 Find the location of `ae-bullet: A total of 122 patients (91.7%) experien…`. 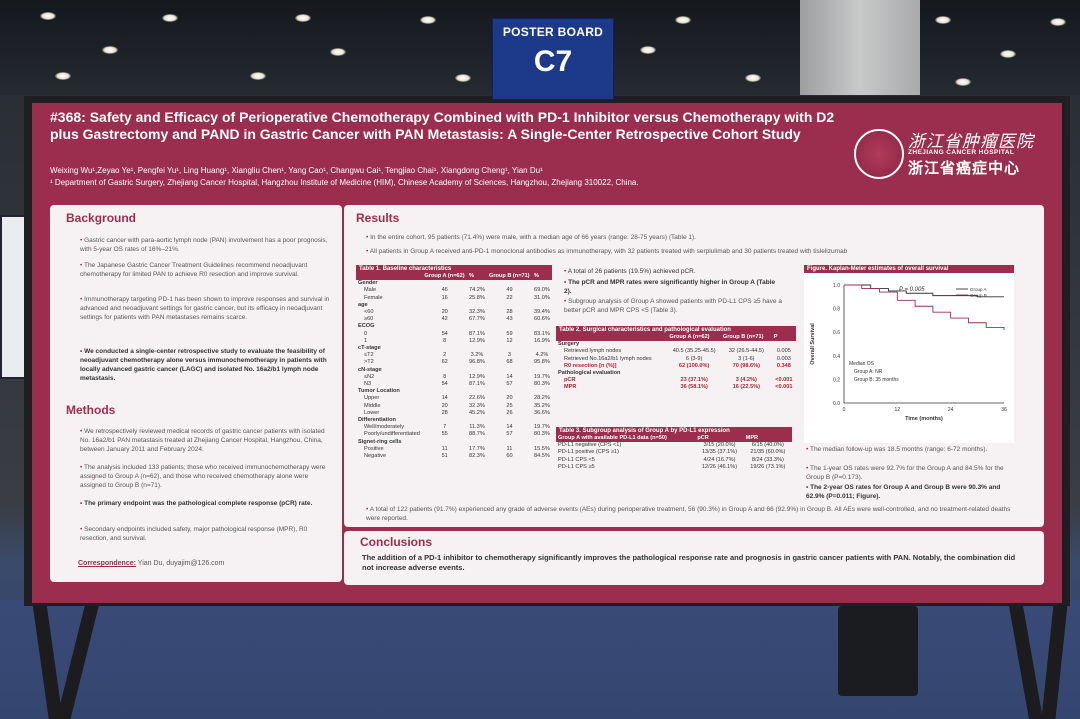

ae-bullet: A total of 122 patients (91.7%) experien… is located at coordinates (696, 514).